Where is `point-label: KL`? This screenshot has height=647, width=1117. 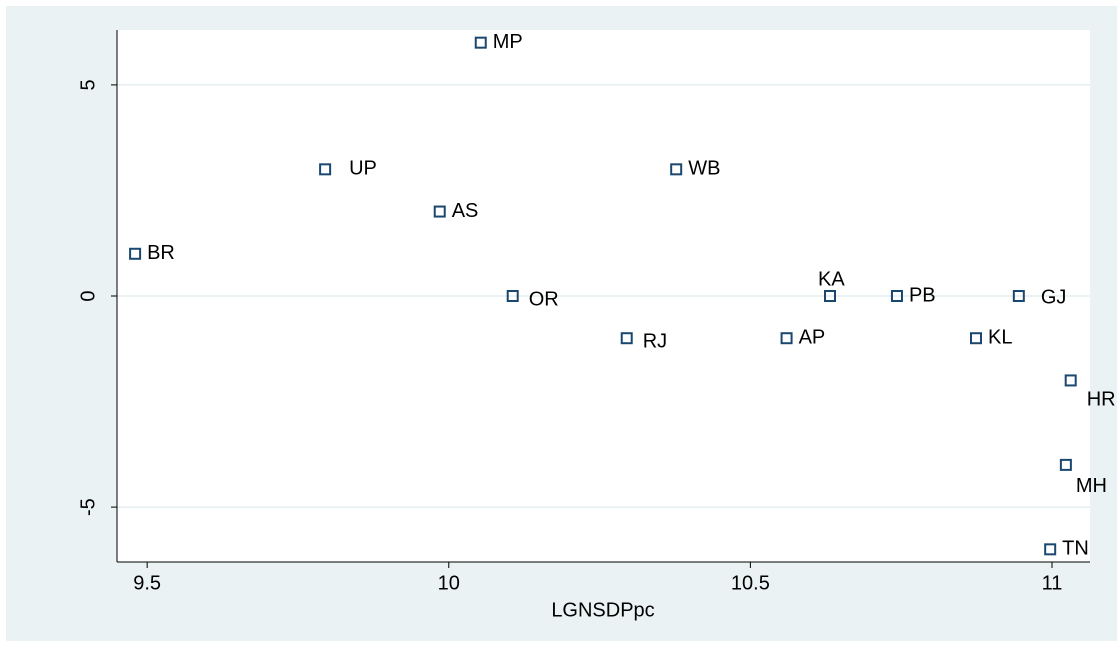 point-label: KL is located at coordinates (1000, 338).